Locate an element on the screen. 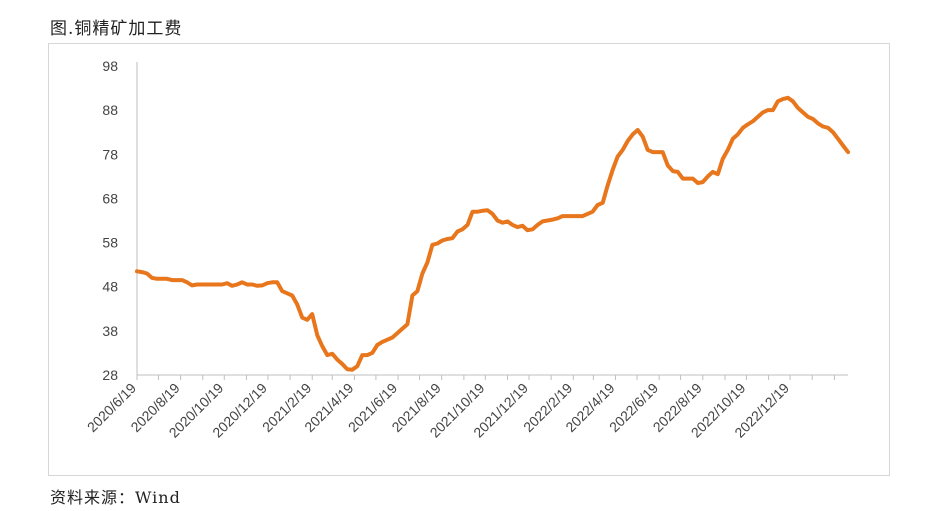  y-tick-label: 38 is located at coordinates (110, 331).